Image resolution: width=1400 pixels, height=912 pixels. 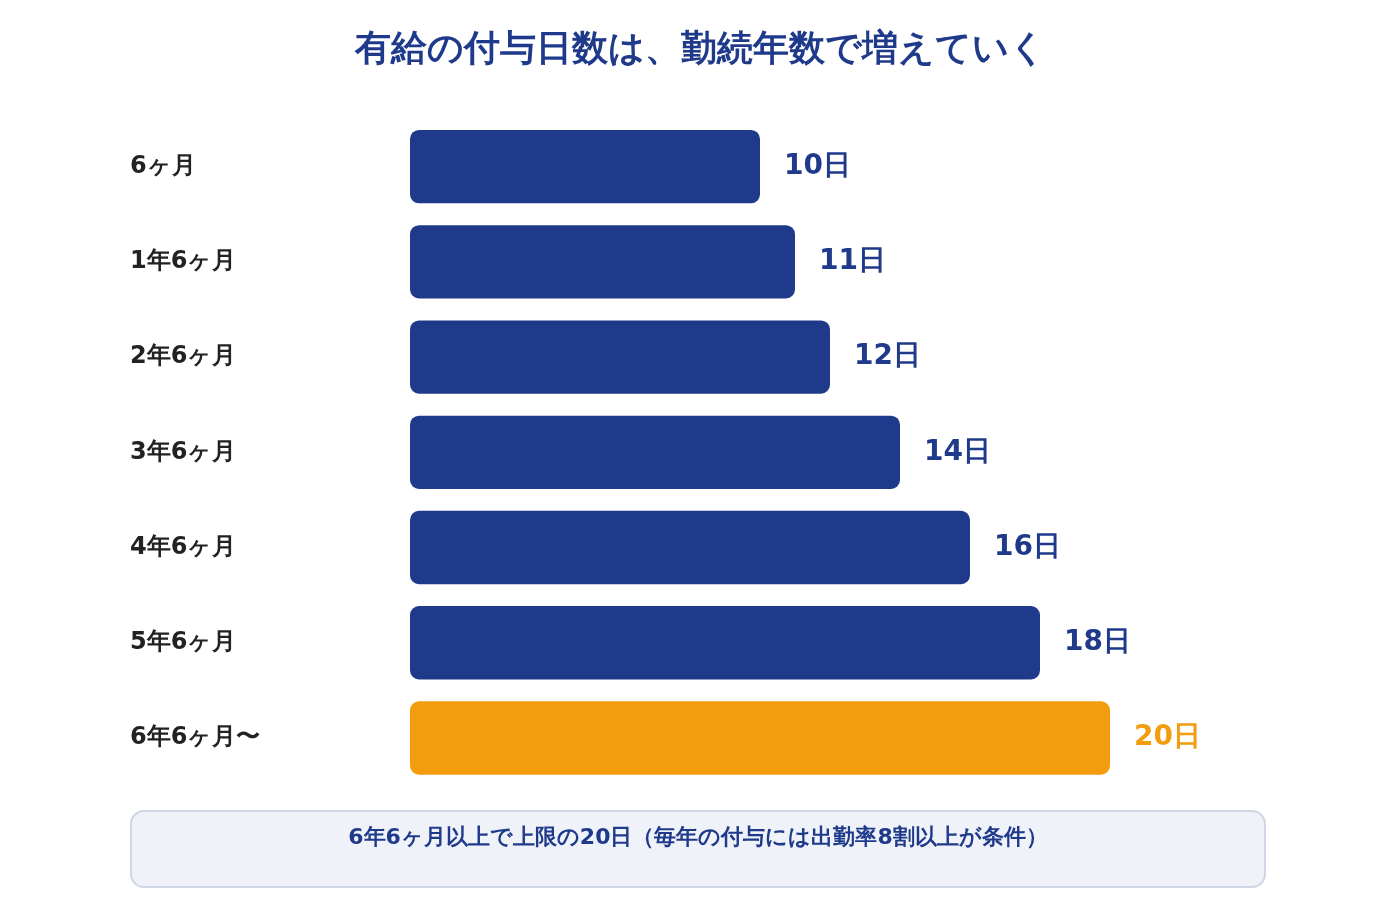 What do you see at coordinates (183, 450) in the screenshot?
I see `y-tick-label: 3年6ヶ月` at bounding box center [183, 450].